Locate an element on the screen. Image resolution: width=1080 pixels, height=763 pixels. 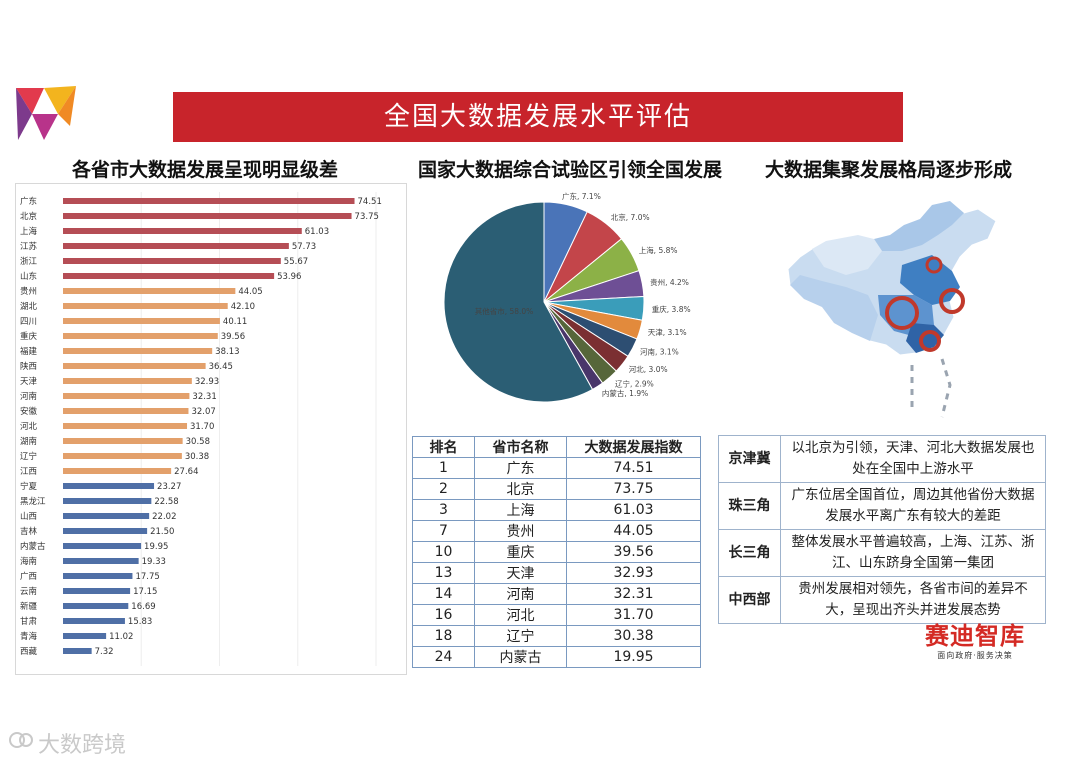
bar-value-label: 42.10 is located at coordinates (243, 307).